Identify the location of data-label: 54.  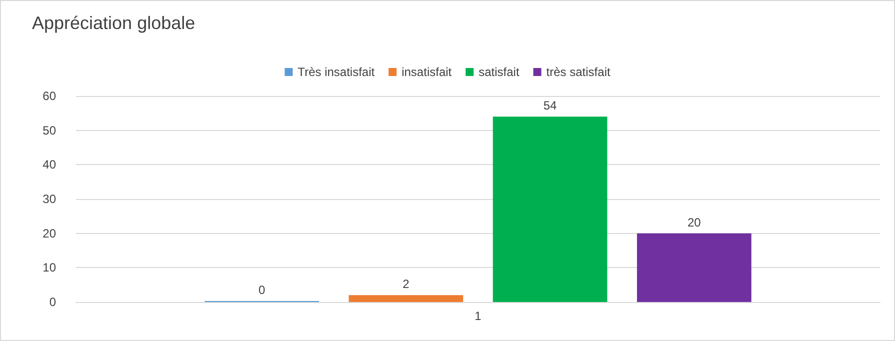
(550, 105).